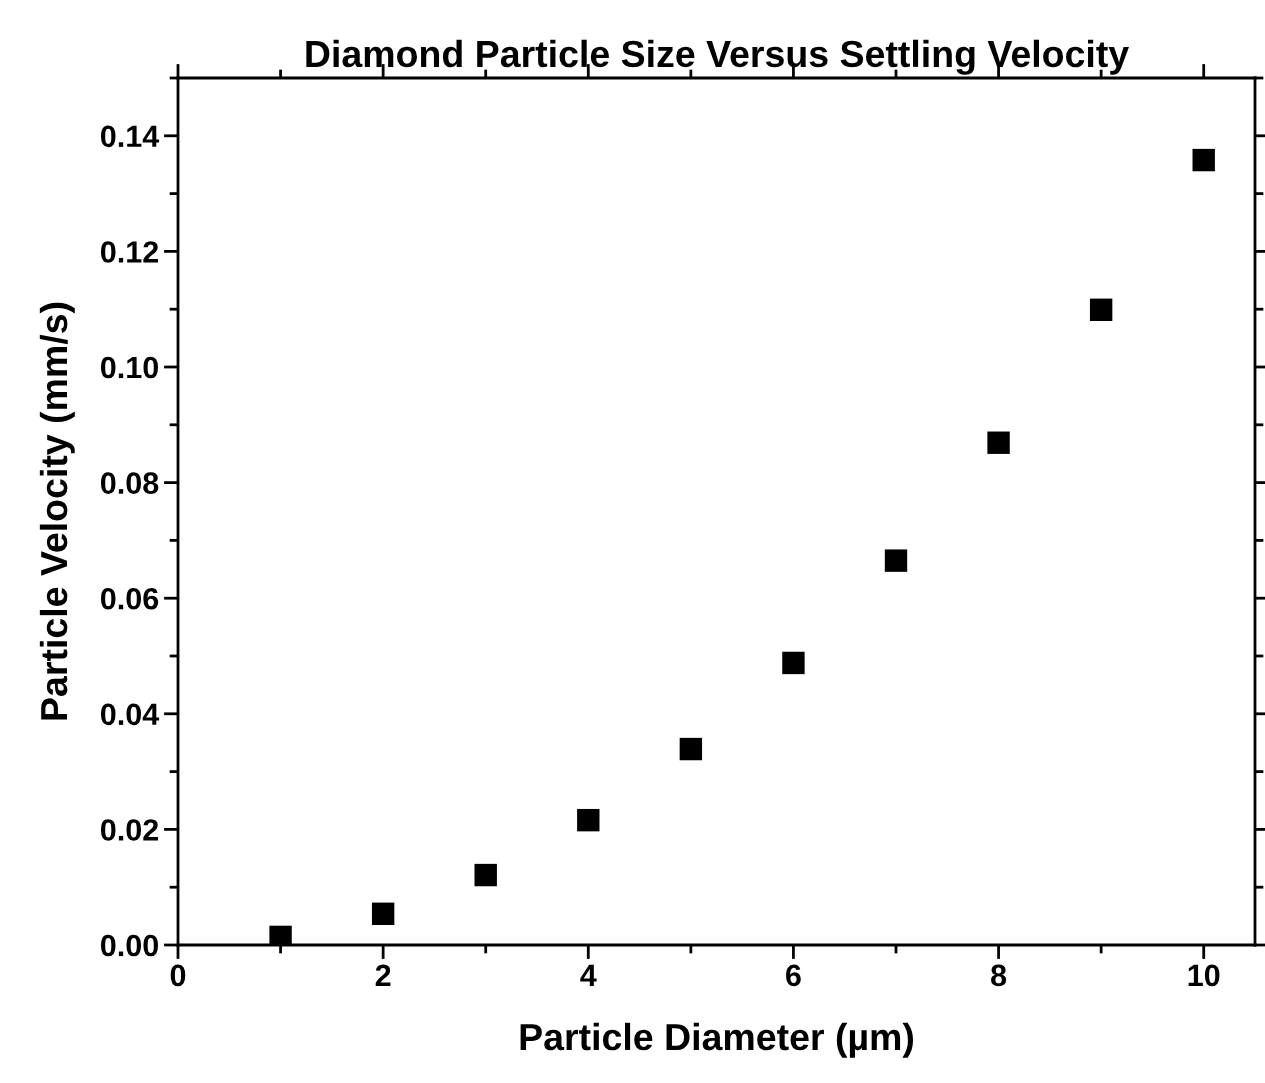 This screenshot has width=1265, height=1083. What do you see at coordinates (717, 1040) in the screenshot?
I see `x-axis-title: Particle Diameter (µm)` at bounding box center [717, 1040].